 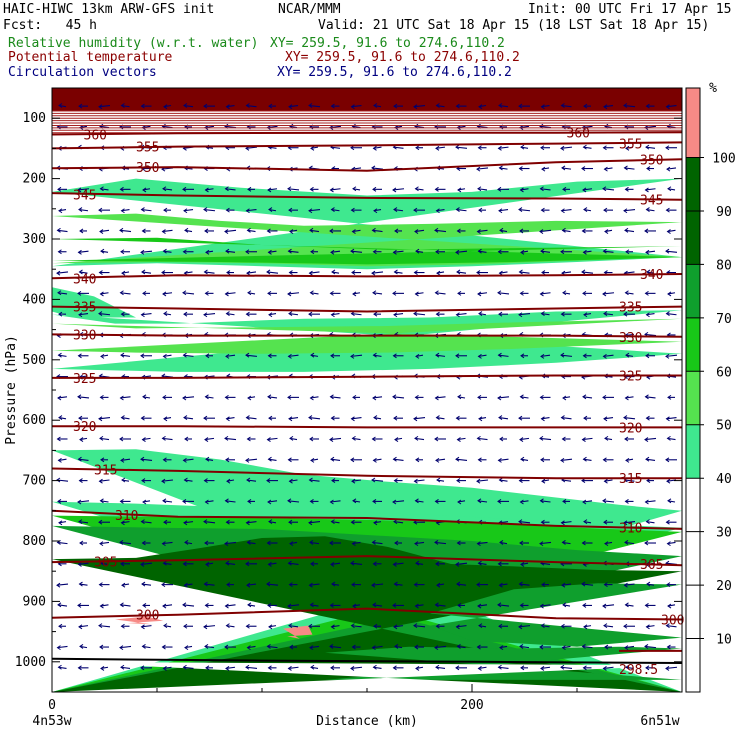 I want to click on colorbar-segment, so click(x=693, y=291).